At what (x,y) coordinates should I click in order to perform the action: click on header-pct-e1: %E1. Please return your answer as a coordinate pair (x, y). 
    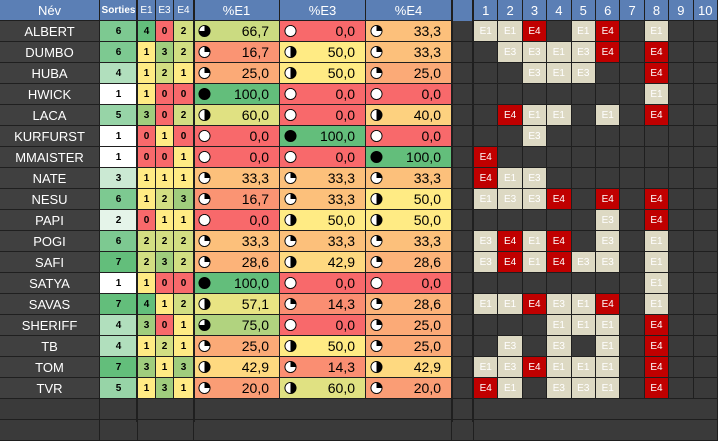
    Looking at the image, I should click on (237, 10).